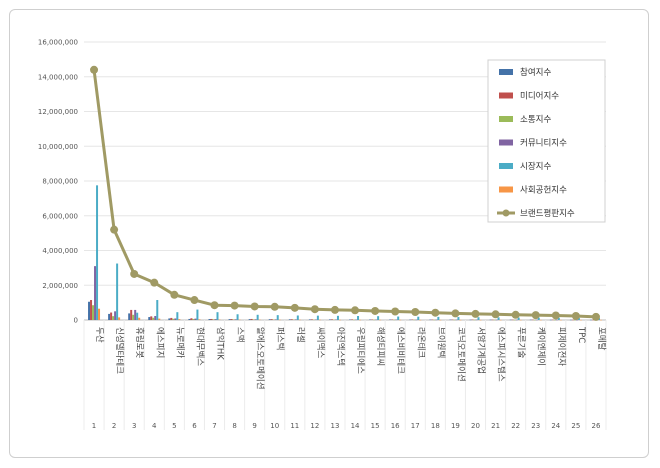 The width and height of the screenshot is (660, 468). Describe the element at coordinates (94, 426) in the screenshot. I see `rank-label: 1` at that location.